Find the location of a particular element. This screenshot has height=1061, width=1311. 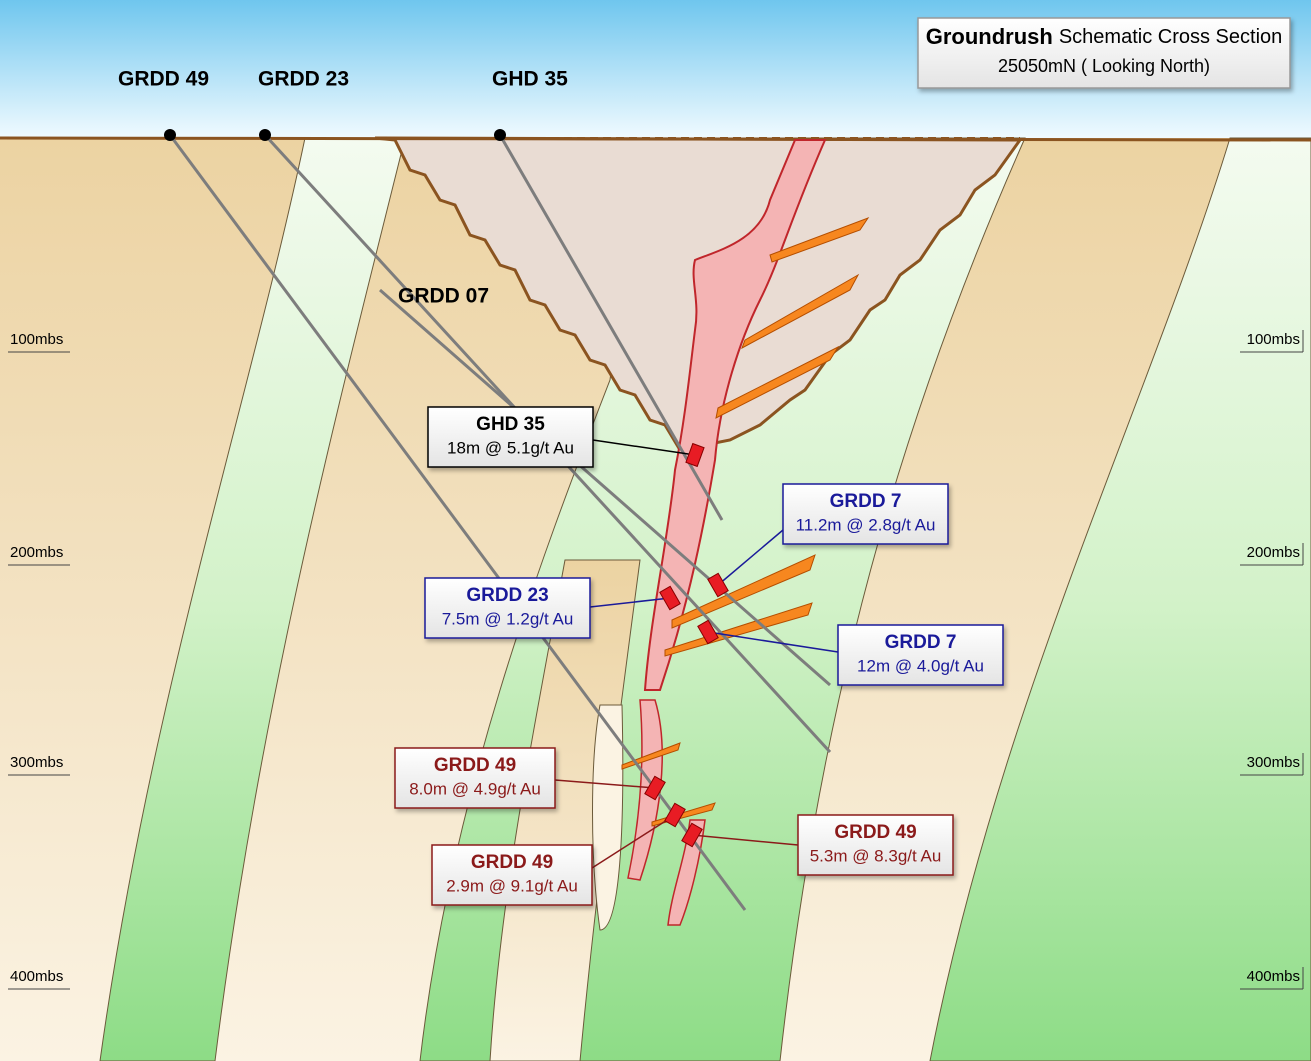

callout-result: 5.3m @ 8.3g/t Au is located at coordinates (876, 855).